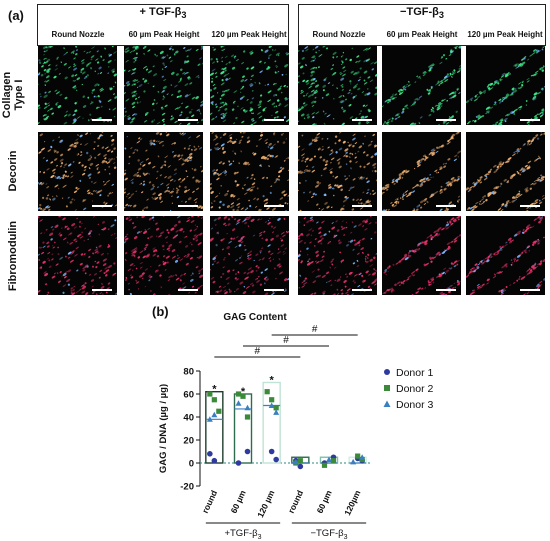 This screenshot has height=541, width=550. Describe the element at coordinates (78, 34) in the screenshot. I see `col-head-plus-round: Round Nozzle` at that location.